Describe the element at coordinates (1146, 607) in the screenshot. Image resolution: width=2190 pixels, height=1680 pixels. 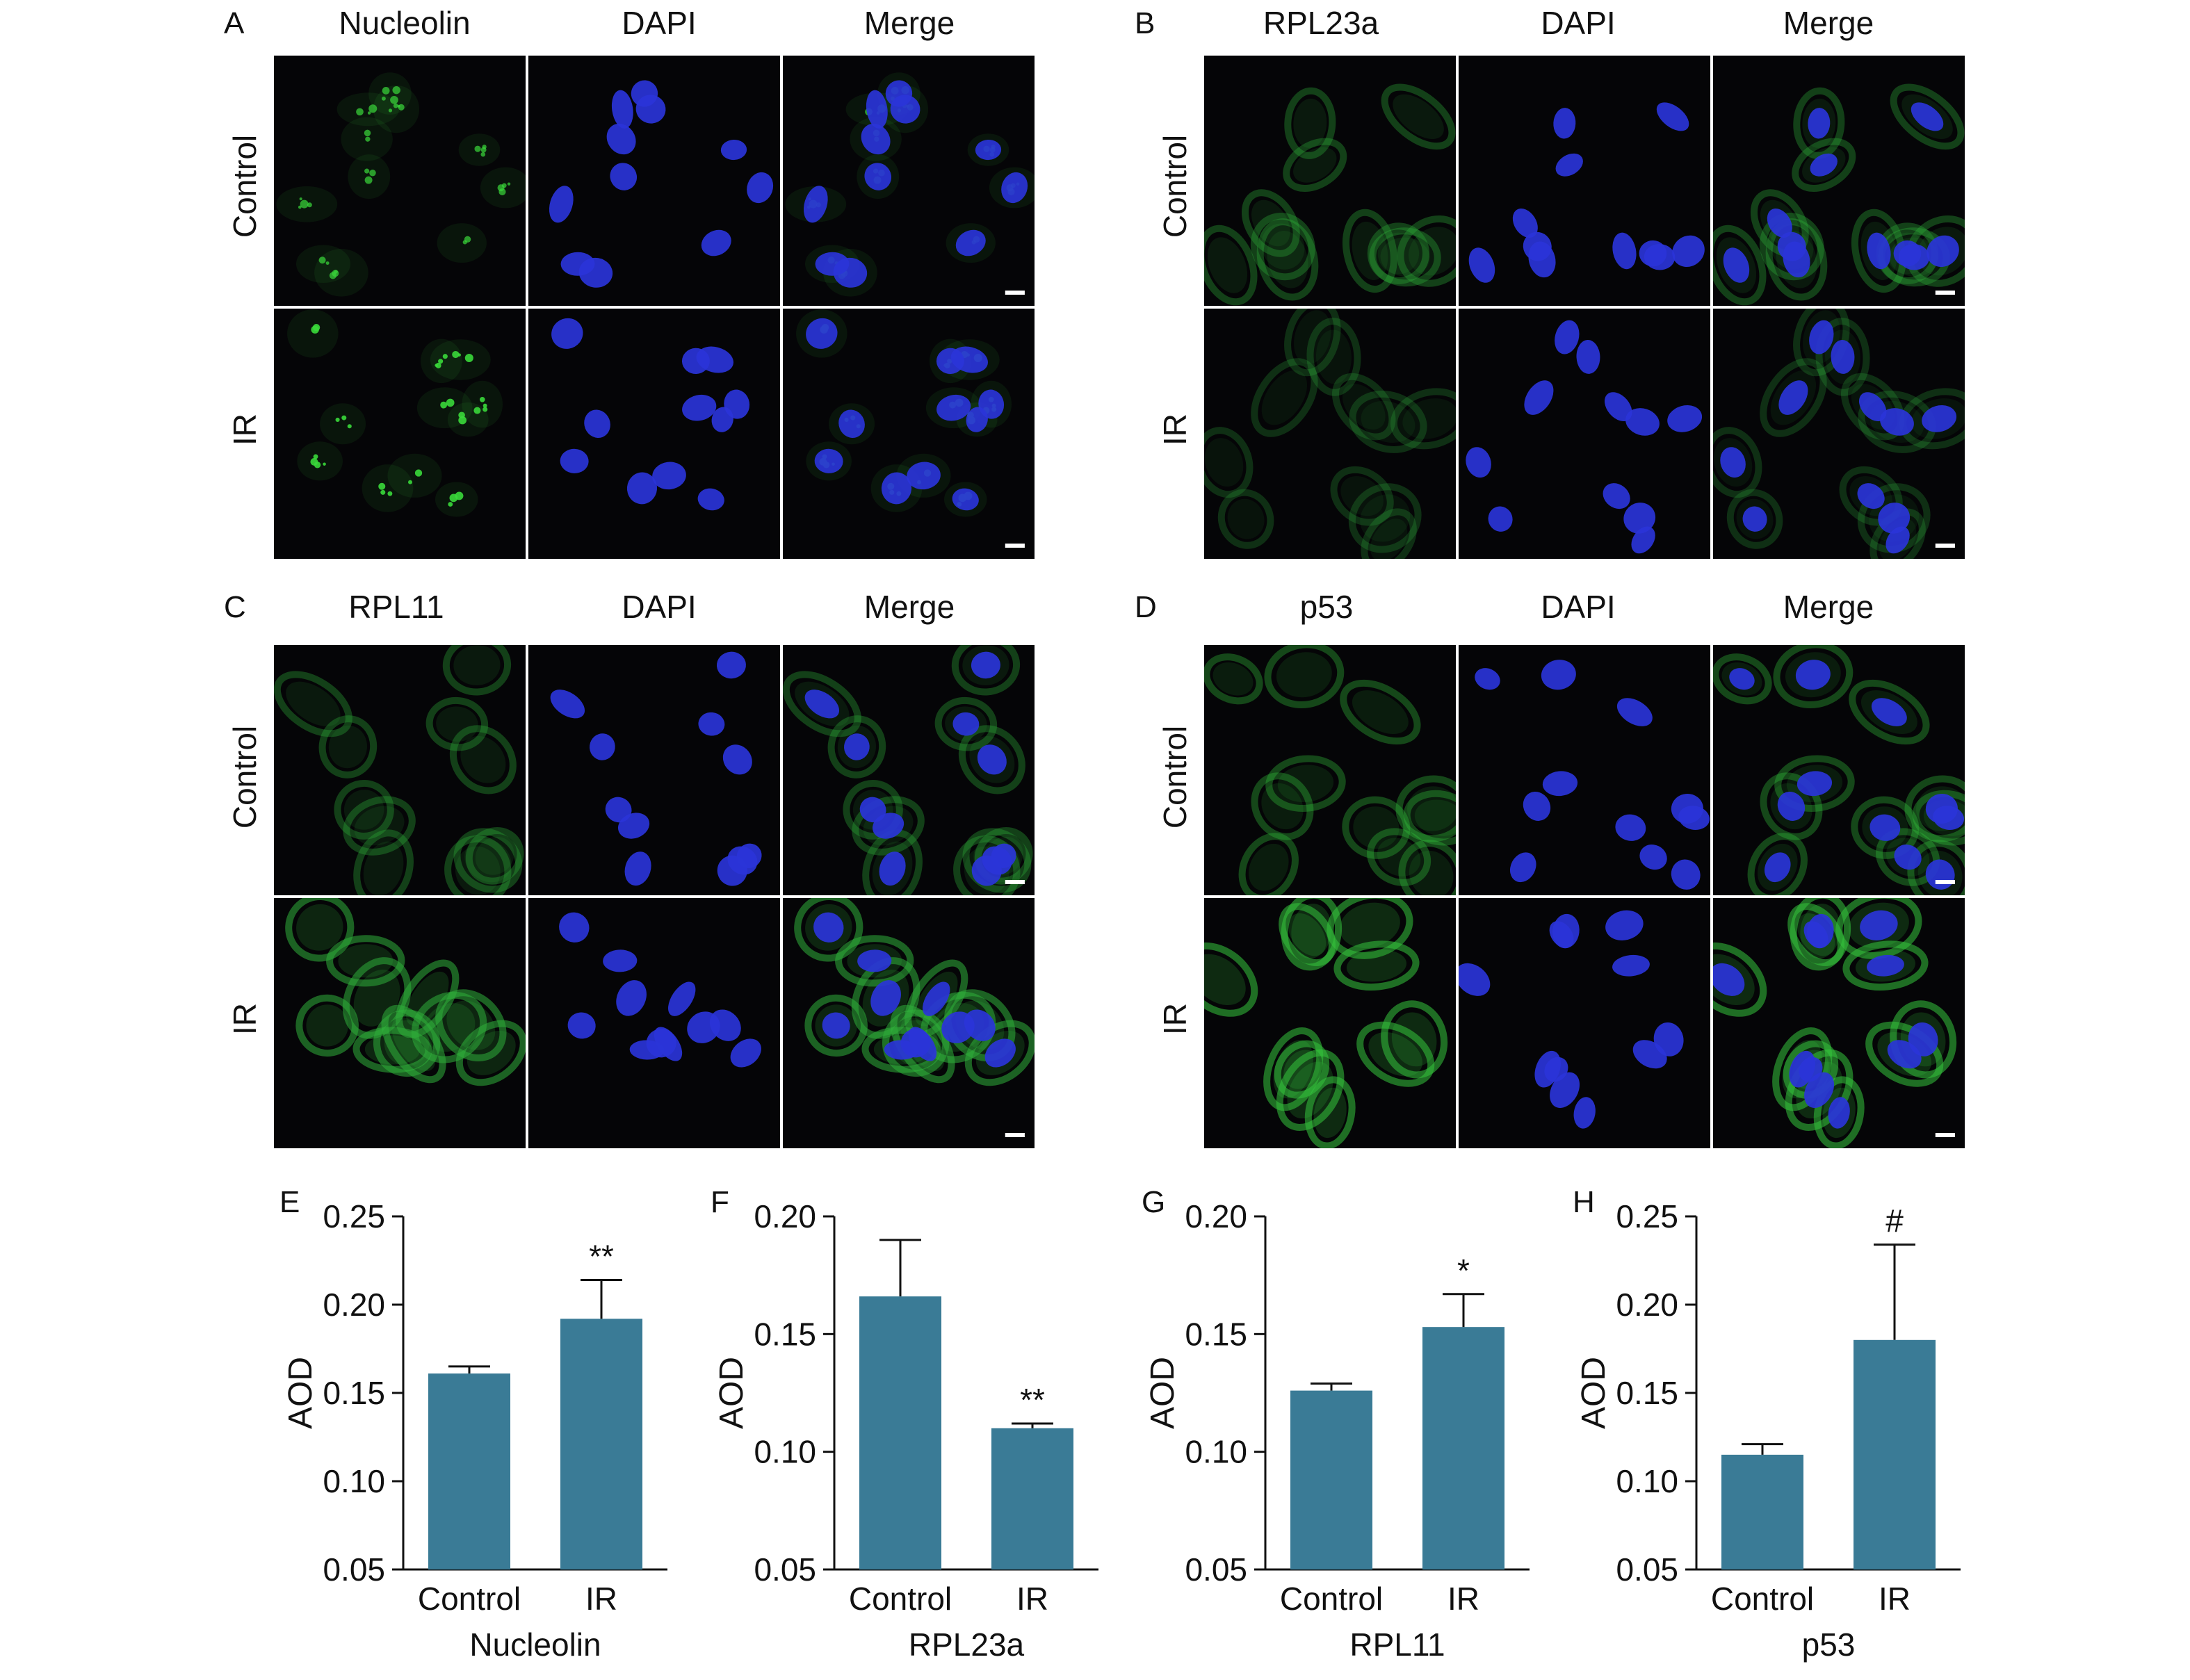
I see `panel-letter: D` at that location.